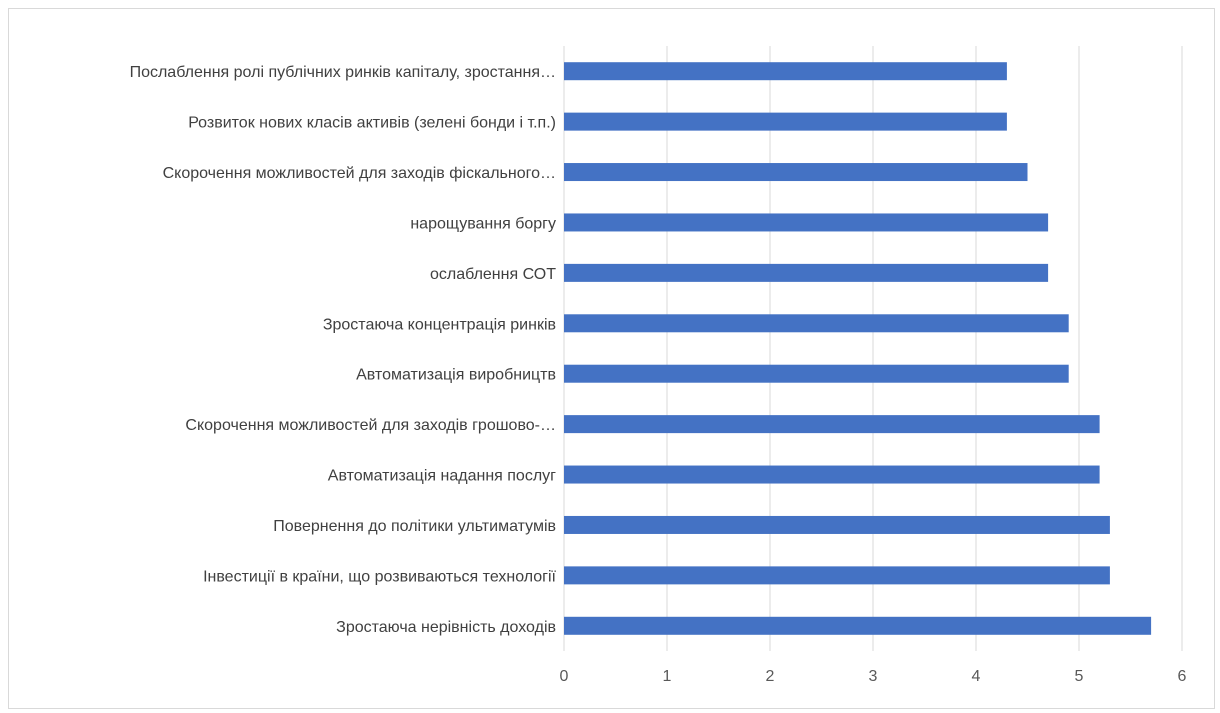  I want to click on x-tick-label: 5, so click(1079, 676).